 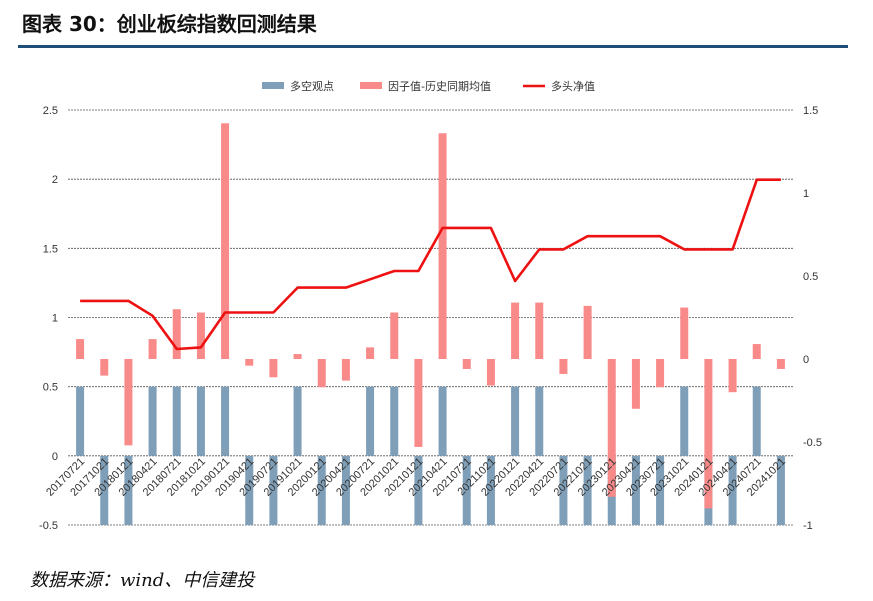 What do you see at coordinates (810, 277) in the screenshot?
I see `right-axis-tick-label: 0.5` at bounding box center [810, 277].